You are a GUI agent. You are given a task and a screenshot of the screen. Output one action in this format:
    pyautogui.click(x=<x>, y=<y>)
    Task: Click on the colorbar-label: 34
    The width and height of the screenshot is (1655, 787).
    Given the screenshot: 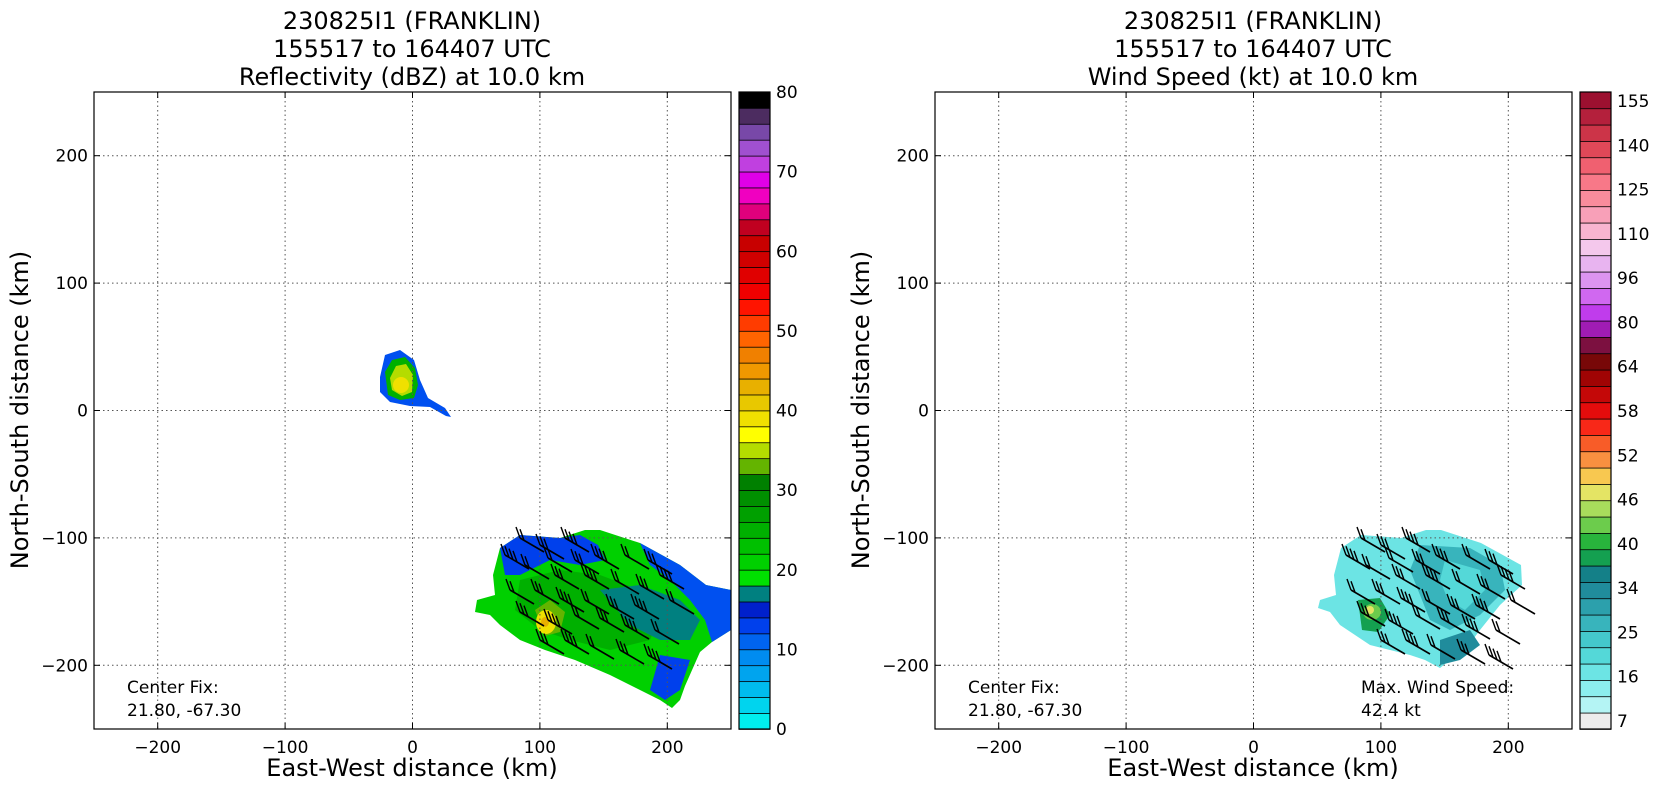 What is the action you would take?
    pyautogui.click(x=1628, y=589)
    